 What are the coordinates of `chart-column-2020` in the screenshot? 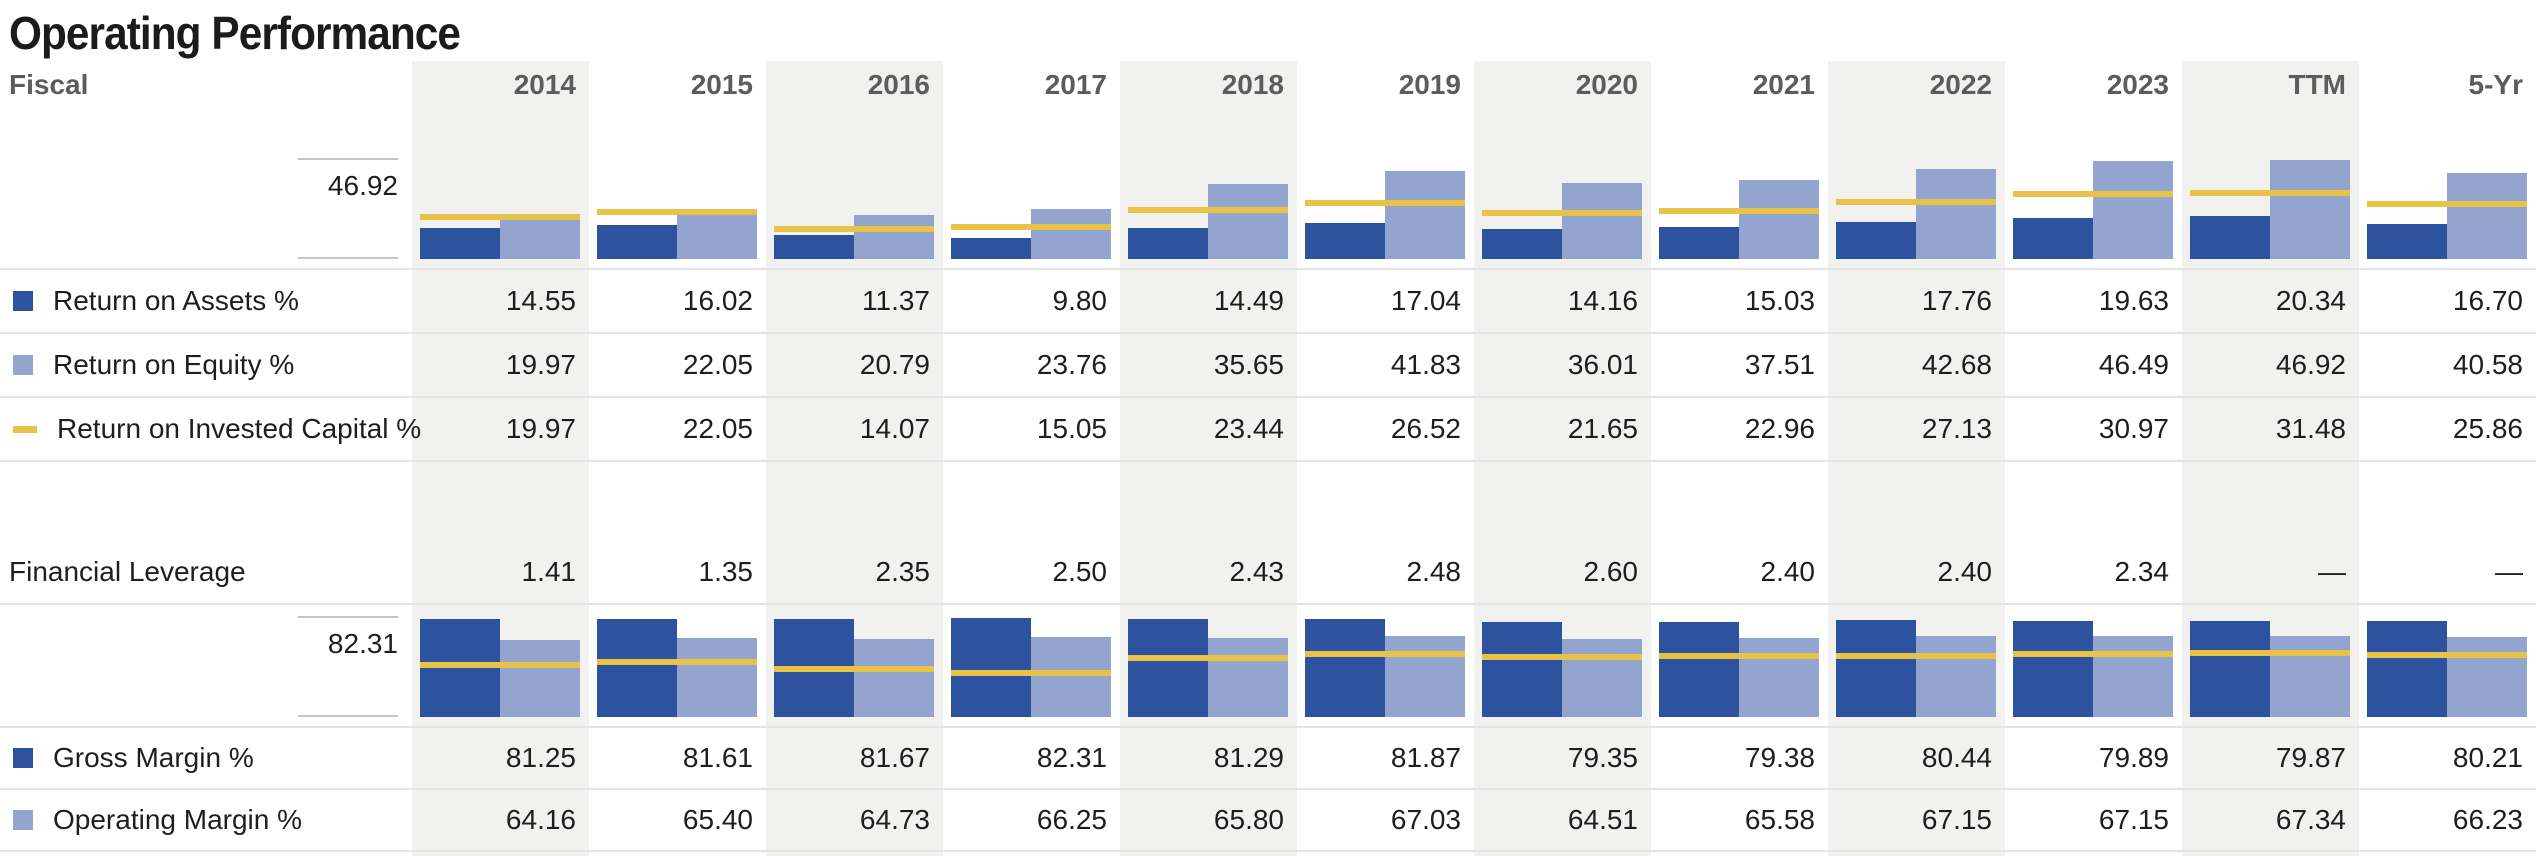 It's located at (1562, 665).